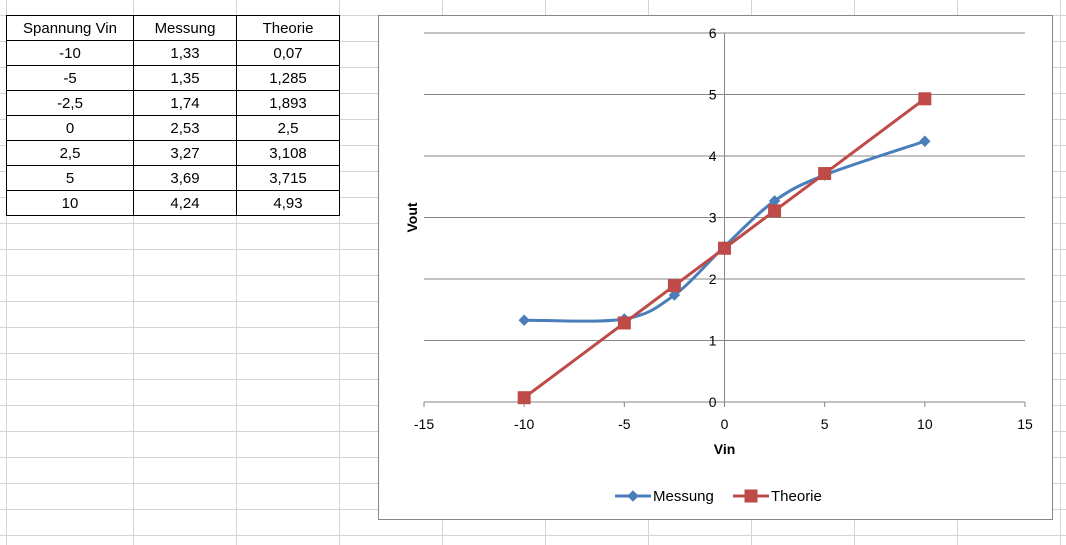  Describe the element at coordinates (925, 424) in the screenshot. I see `x-tick-label: 10` at that location.